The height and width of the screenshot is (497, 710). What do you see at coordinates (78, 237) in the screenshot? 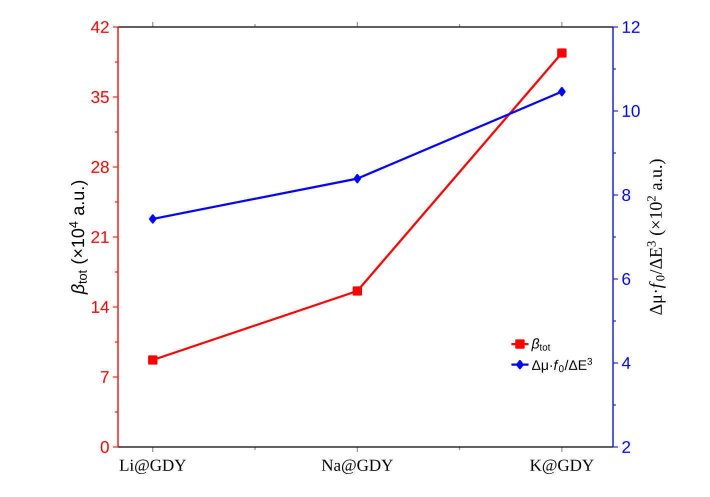
I see `y-axis-title: β$_{tot}$ (×10$^{4}$ a.u.)` at bounding box center [78, 237].